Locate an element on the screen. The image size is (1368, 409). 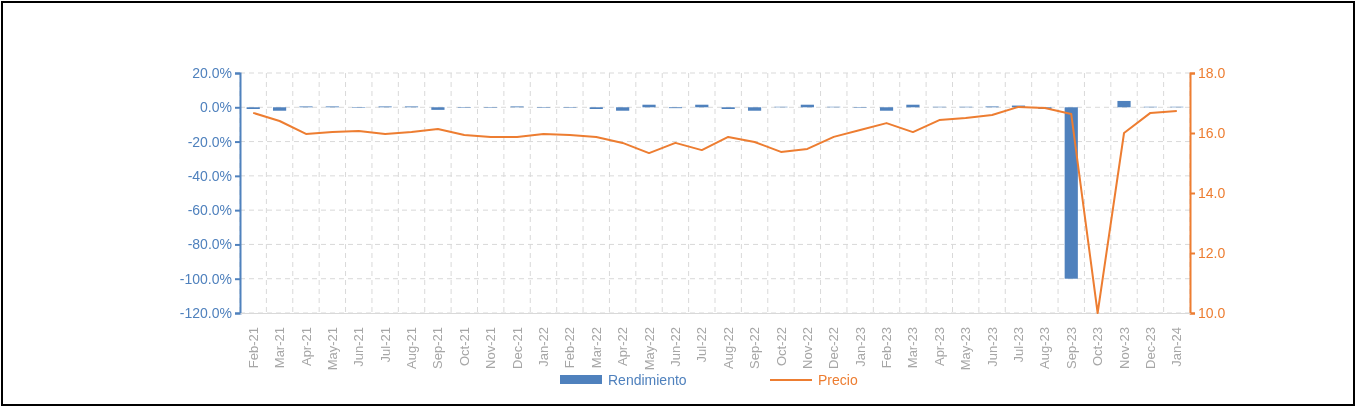
x-tick-label: Sep-22 is located at coordinates (755, 348).